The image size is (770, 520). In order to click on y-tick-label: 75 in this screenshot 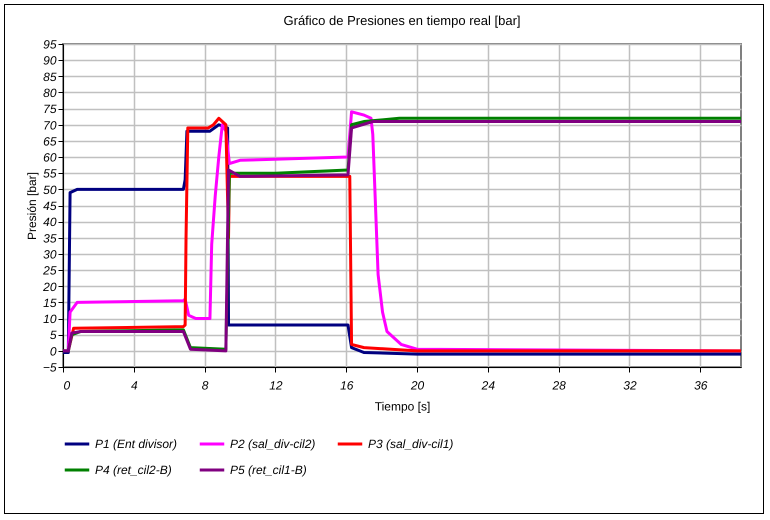, I will do `click(50, 109)`.